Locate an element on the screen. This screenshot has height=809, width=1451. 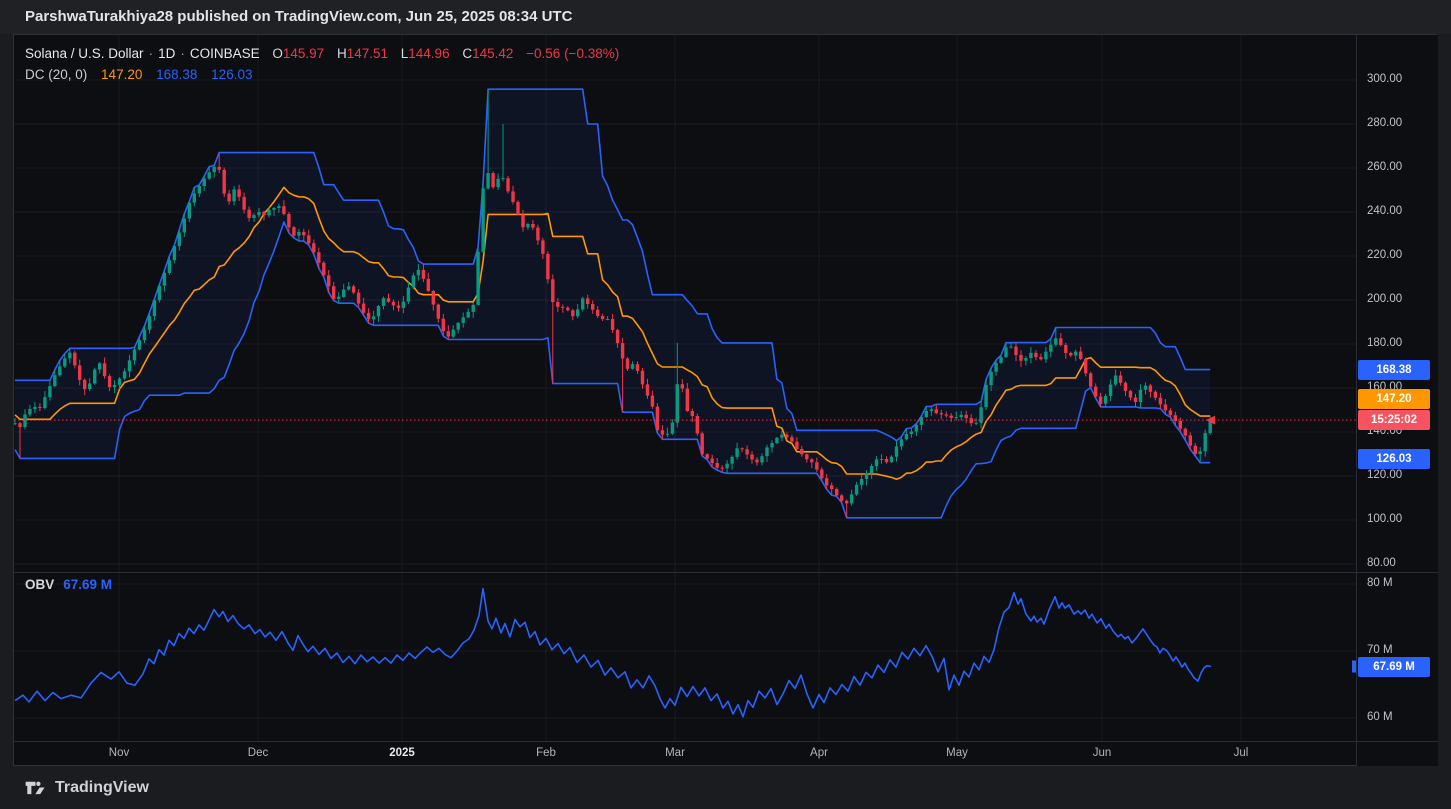
dc-basis-value: 147.20 is located at coordinates (122, 74).